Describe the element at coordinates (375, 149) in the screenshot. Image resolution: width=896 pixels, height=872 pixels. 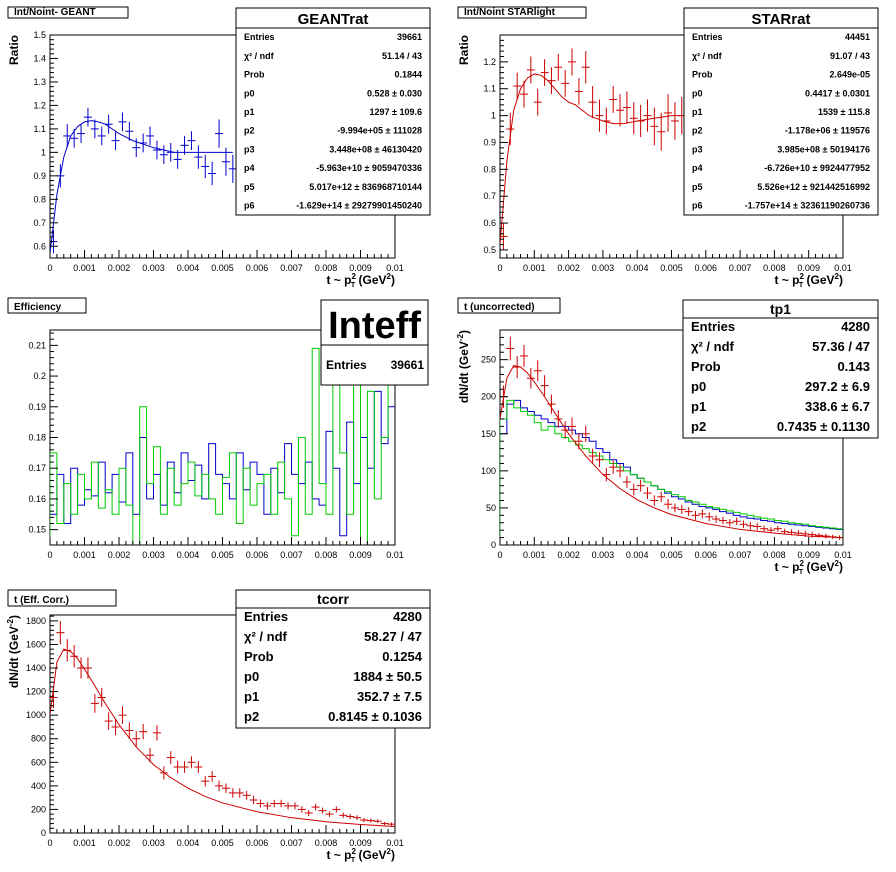
I see `stats-value: 3.448e+08 ± 46130420` at that location.